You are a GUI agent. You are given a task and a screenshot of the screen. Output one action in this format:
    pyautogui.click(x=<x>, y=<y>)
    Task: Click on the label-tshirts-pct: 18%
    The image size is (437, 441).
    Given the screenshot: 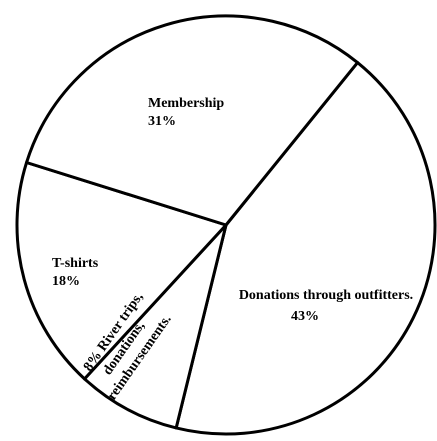 What is the action you would take?
    pyautogui.click(x=66, y=281)
    